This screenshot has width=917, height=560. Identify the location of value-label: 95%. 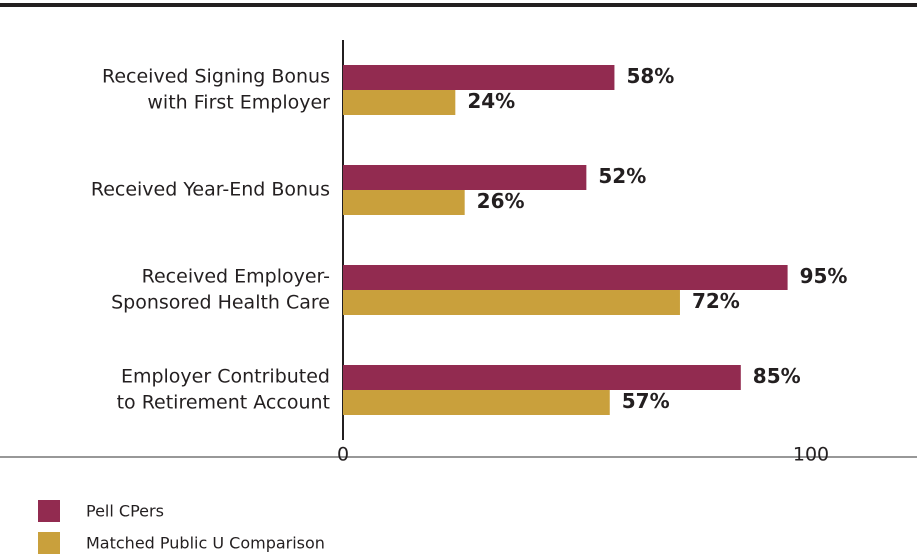
(824, 276).